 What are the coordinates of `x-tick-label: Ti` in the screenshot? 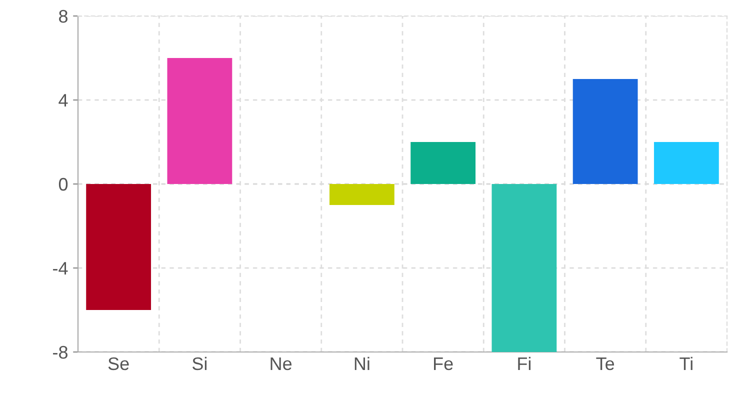 It's located at (686, 363).